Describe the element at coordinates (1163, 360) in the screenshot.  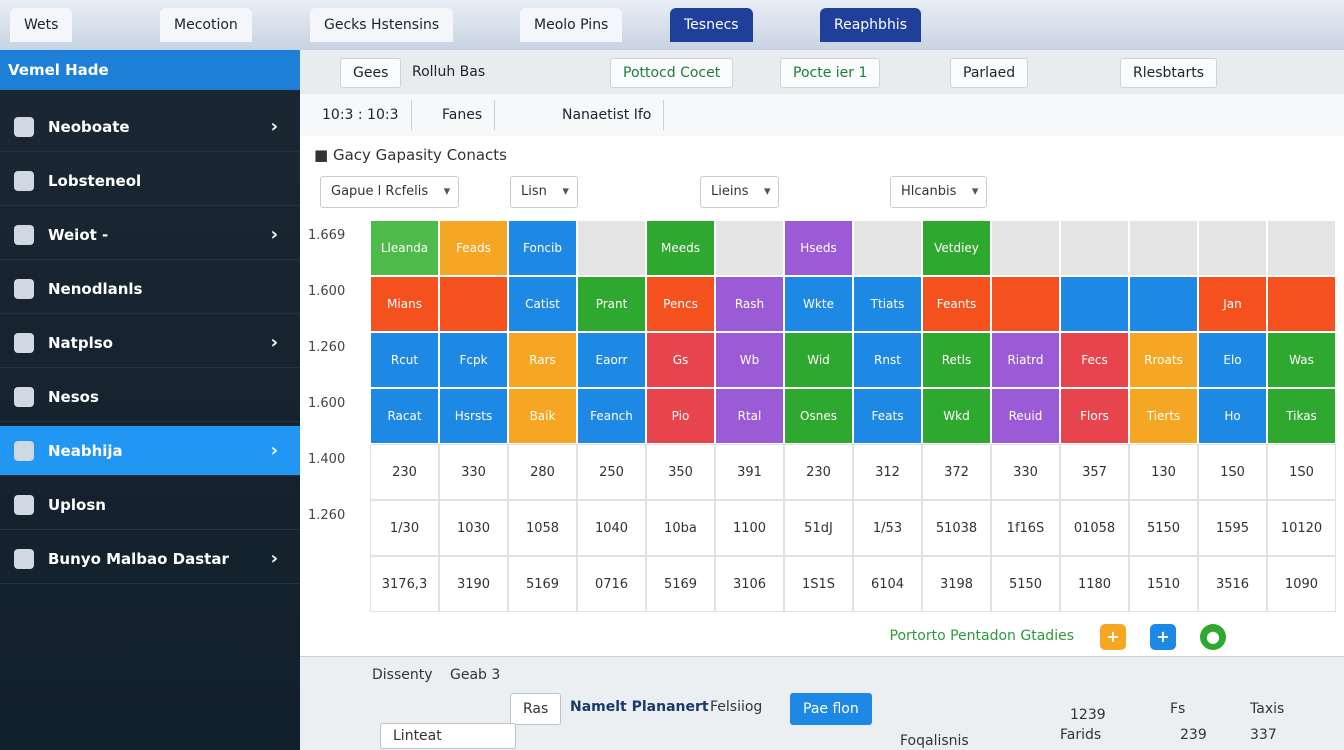
I see `capacity-block: Rroats` at that location.